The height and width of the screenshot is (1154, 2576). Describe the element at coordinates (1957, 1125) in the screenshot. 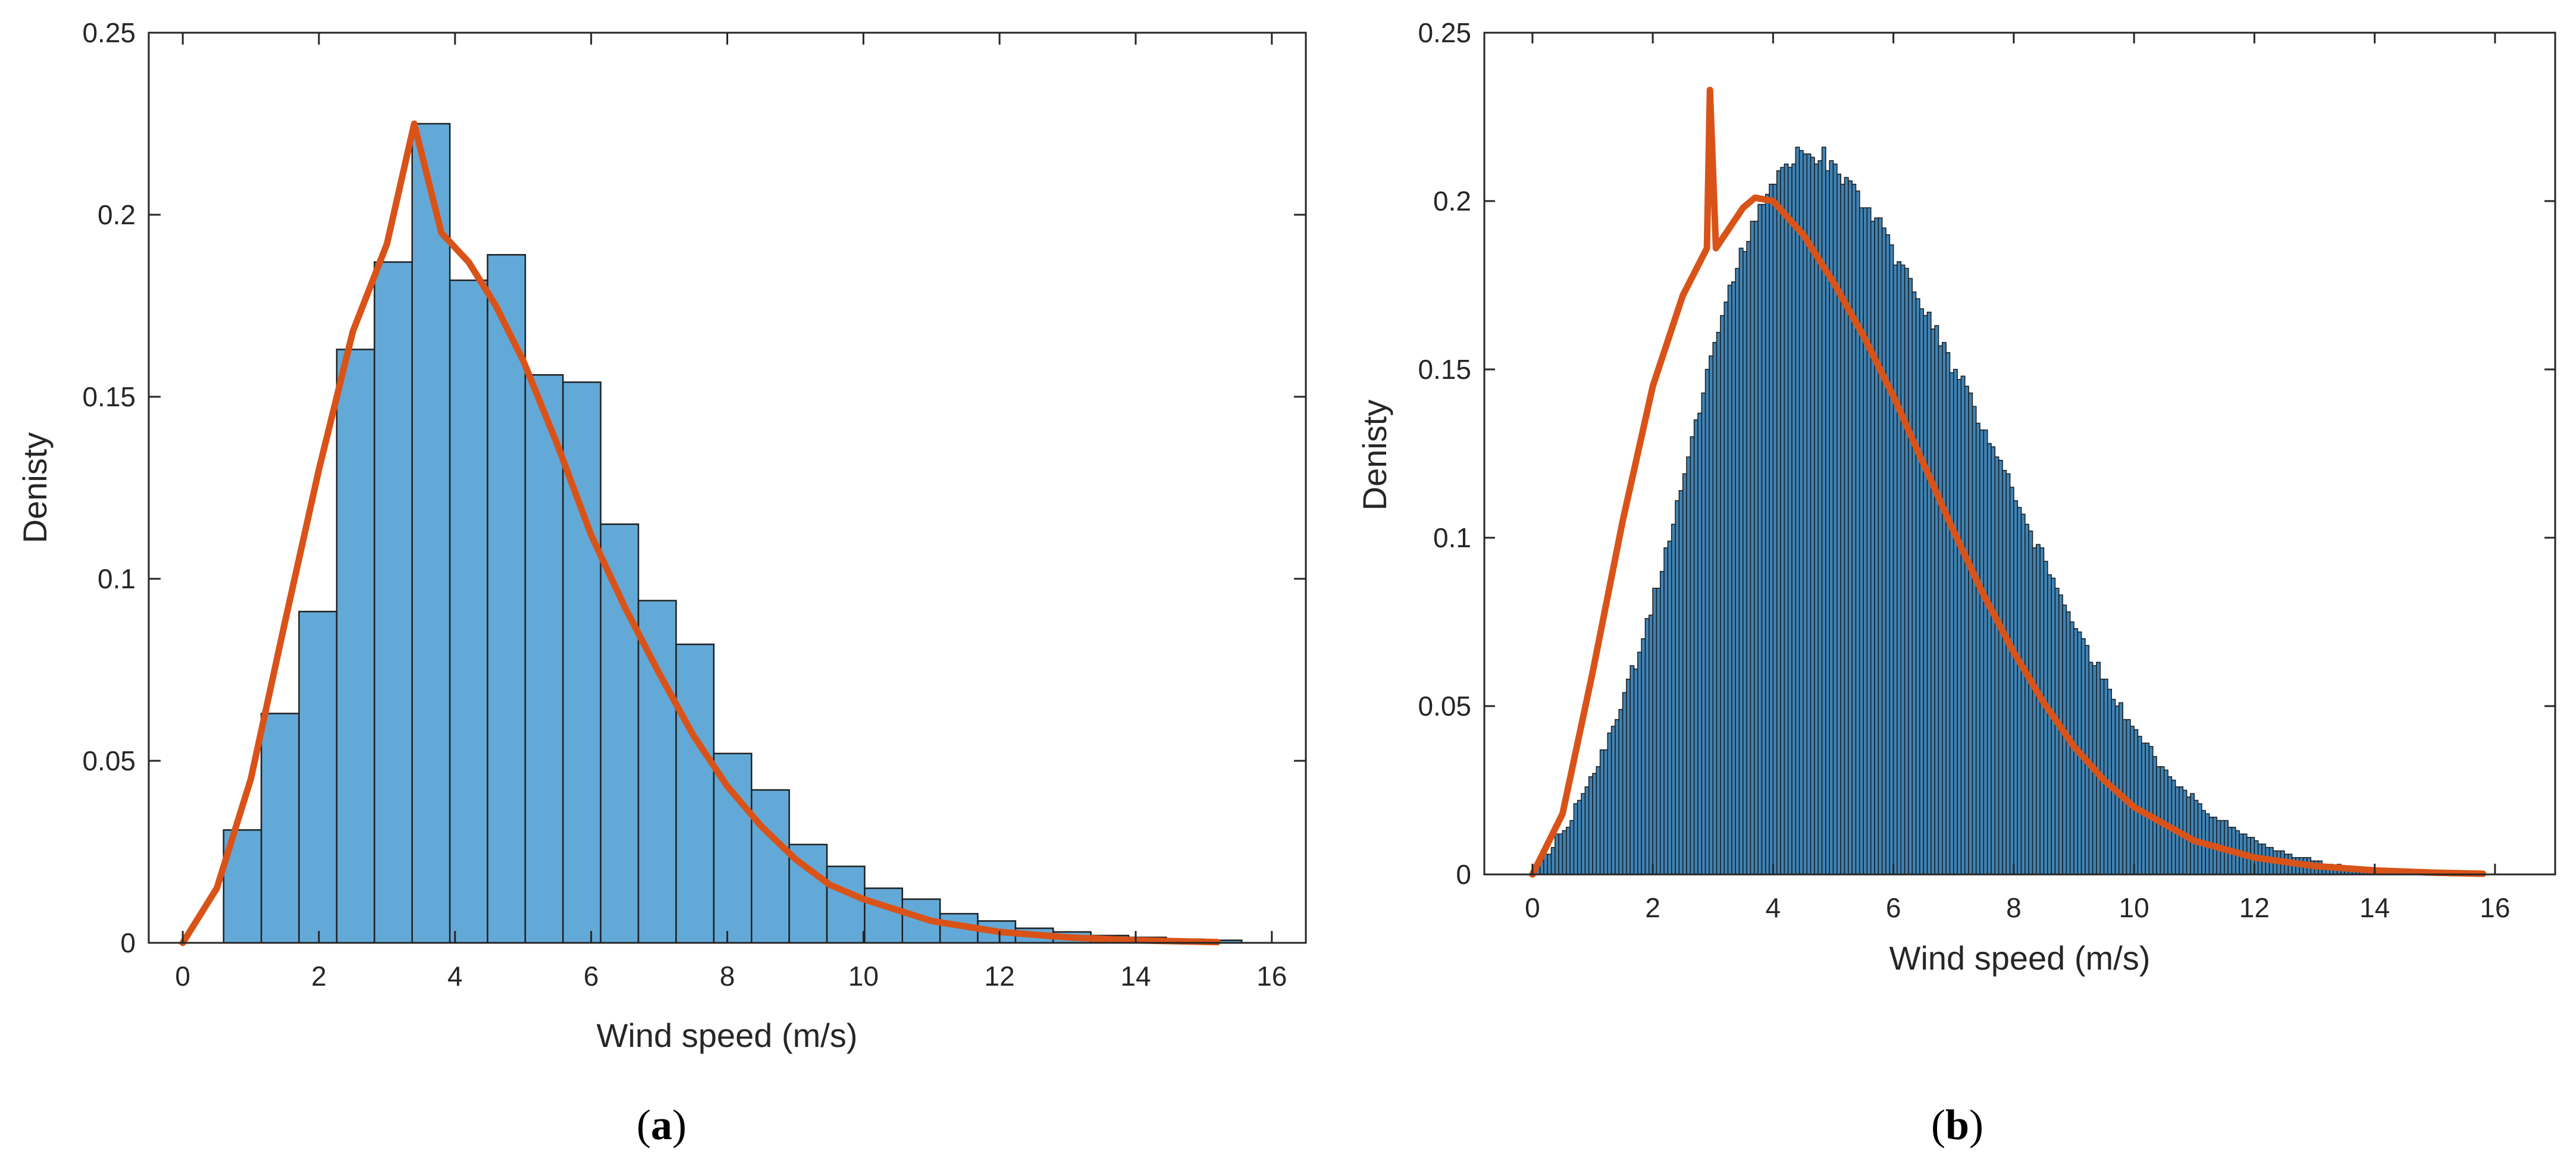

I see `caption-b: (b)` at that location.